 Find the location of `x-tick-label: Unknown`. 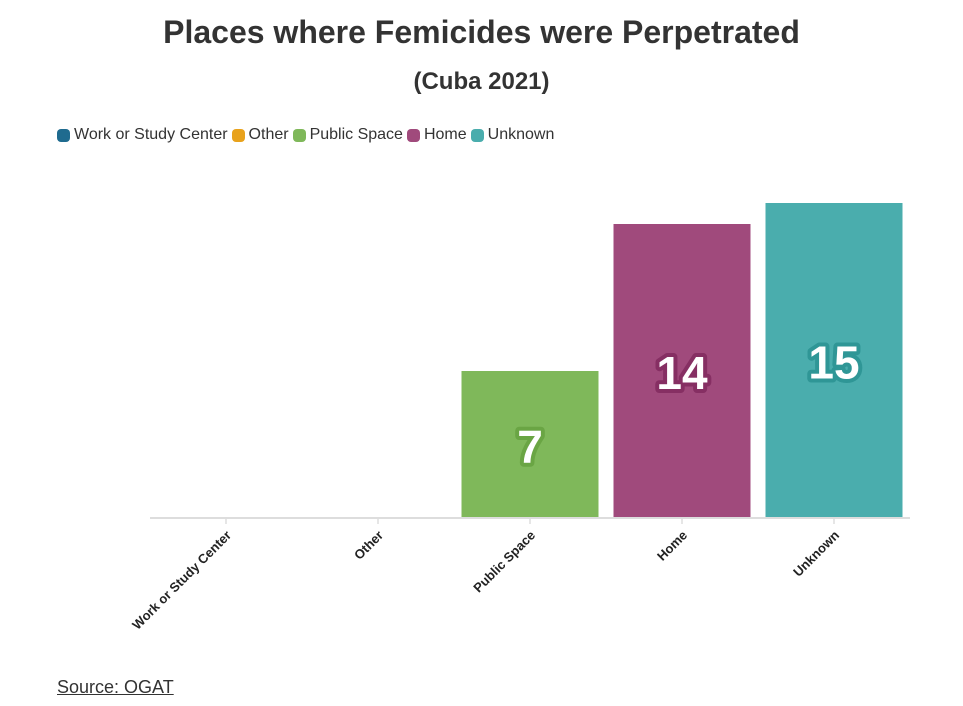

x-tick-label: Unknown is located at coordinates (816, 553).